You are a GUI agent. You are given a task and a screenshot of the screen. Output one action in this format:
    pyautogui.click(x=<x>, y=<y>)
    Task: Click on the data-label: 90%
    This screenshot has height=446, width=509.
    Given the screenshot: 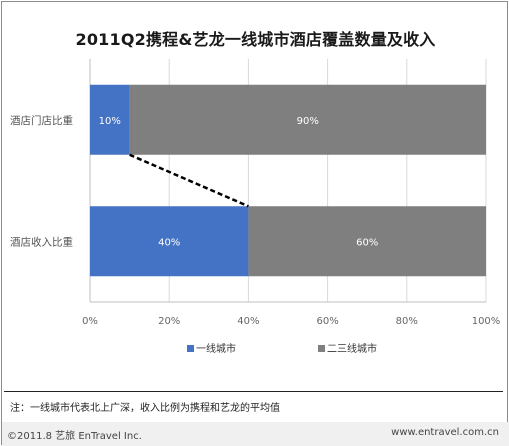 What is the action you would take?
    pyautogui.click(x=308, y=121)
    